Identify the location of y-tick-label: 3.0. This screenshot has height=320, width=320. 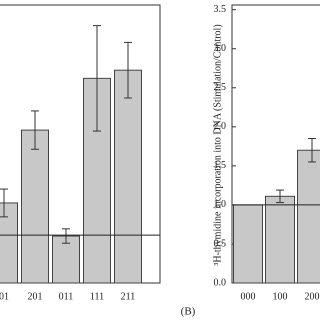
(220, 48).